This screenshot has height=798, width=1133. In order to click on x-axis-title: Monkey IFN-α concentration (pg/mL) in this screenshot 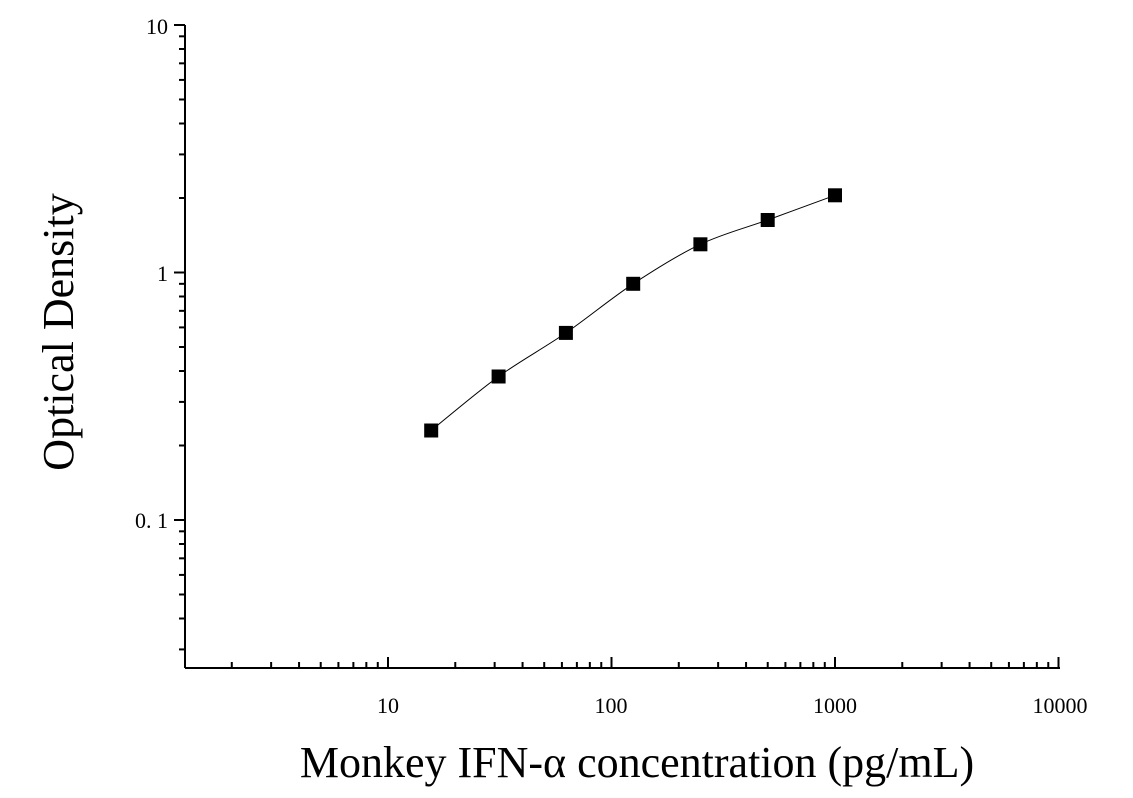, I will do `click(637, 762)`.